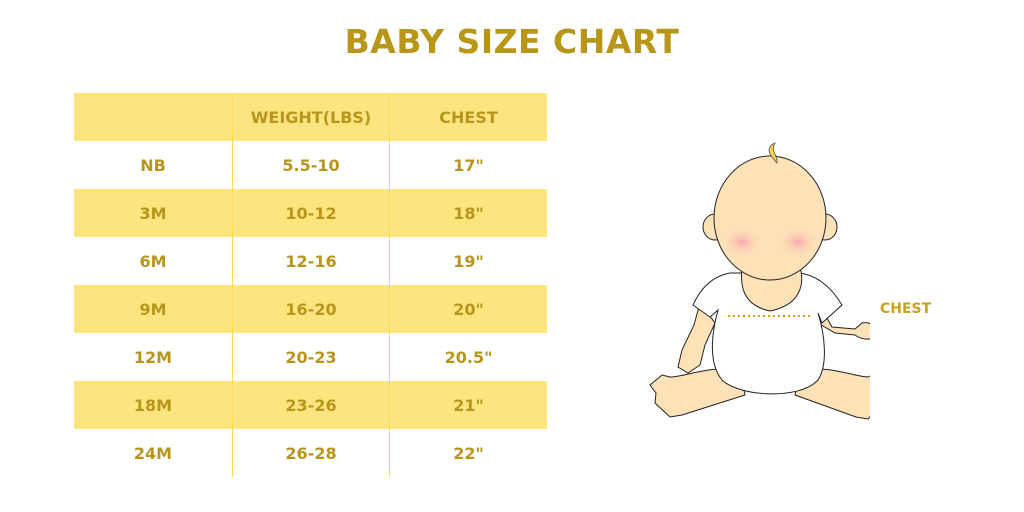  I want to click on size-cell: 12M, so click(153, 357).